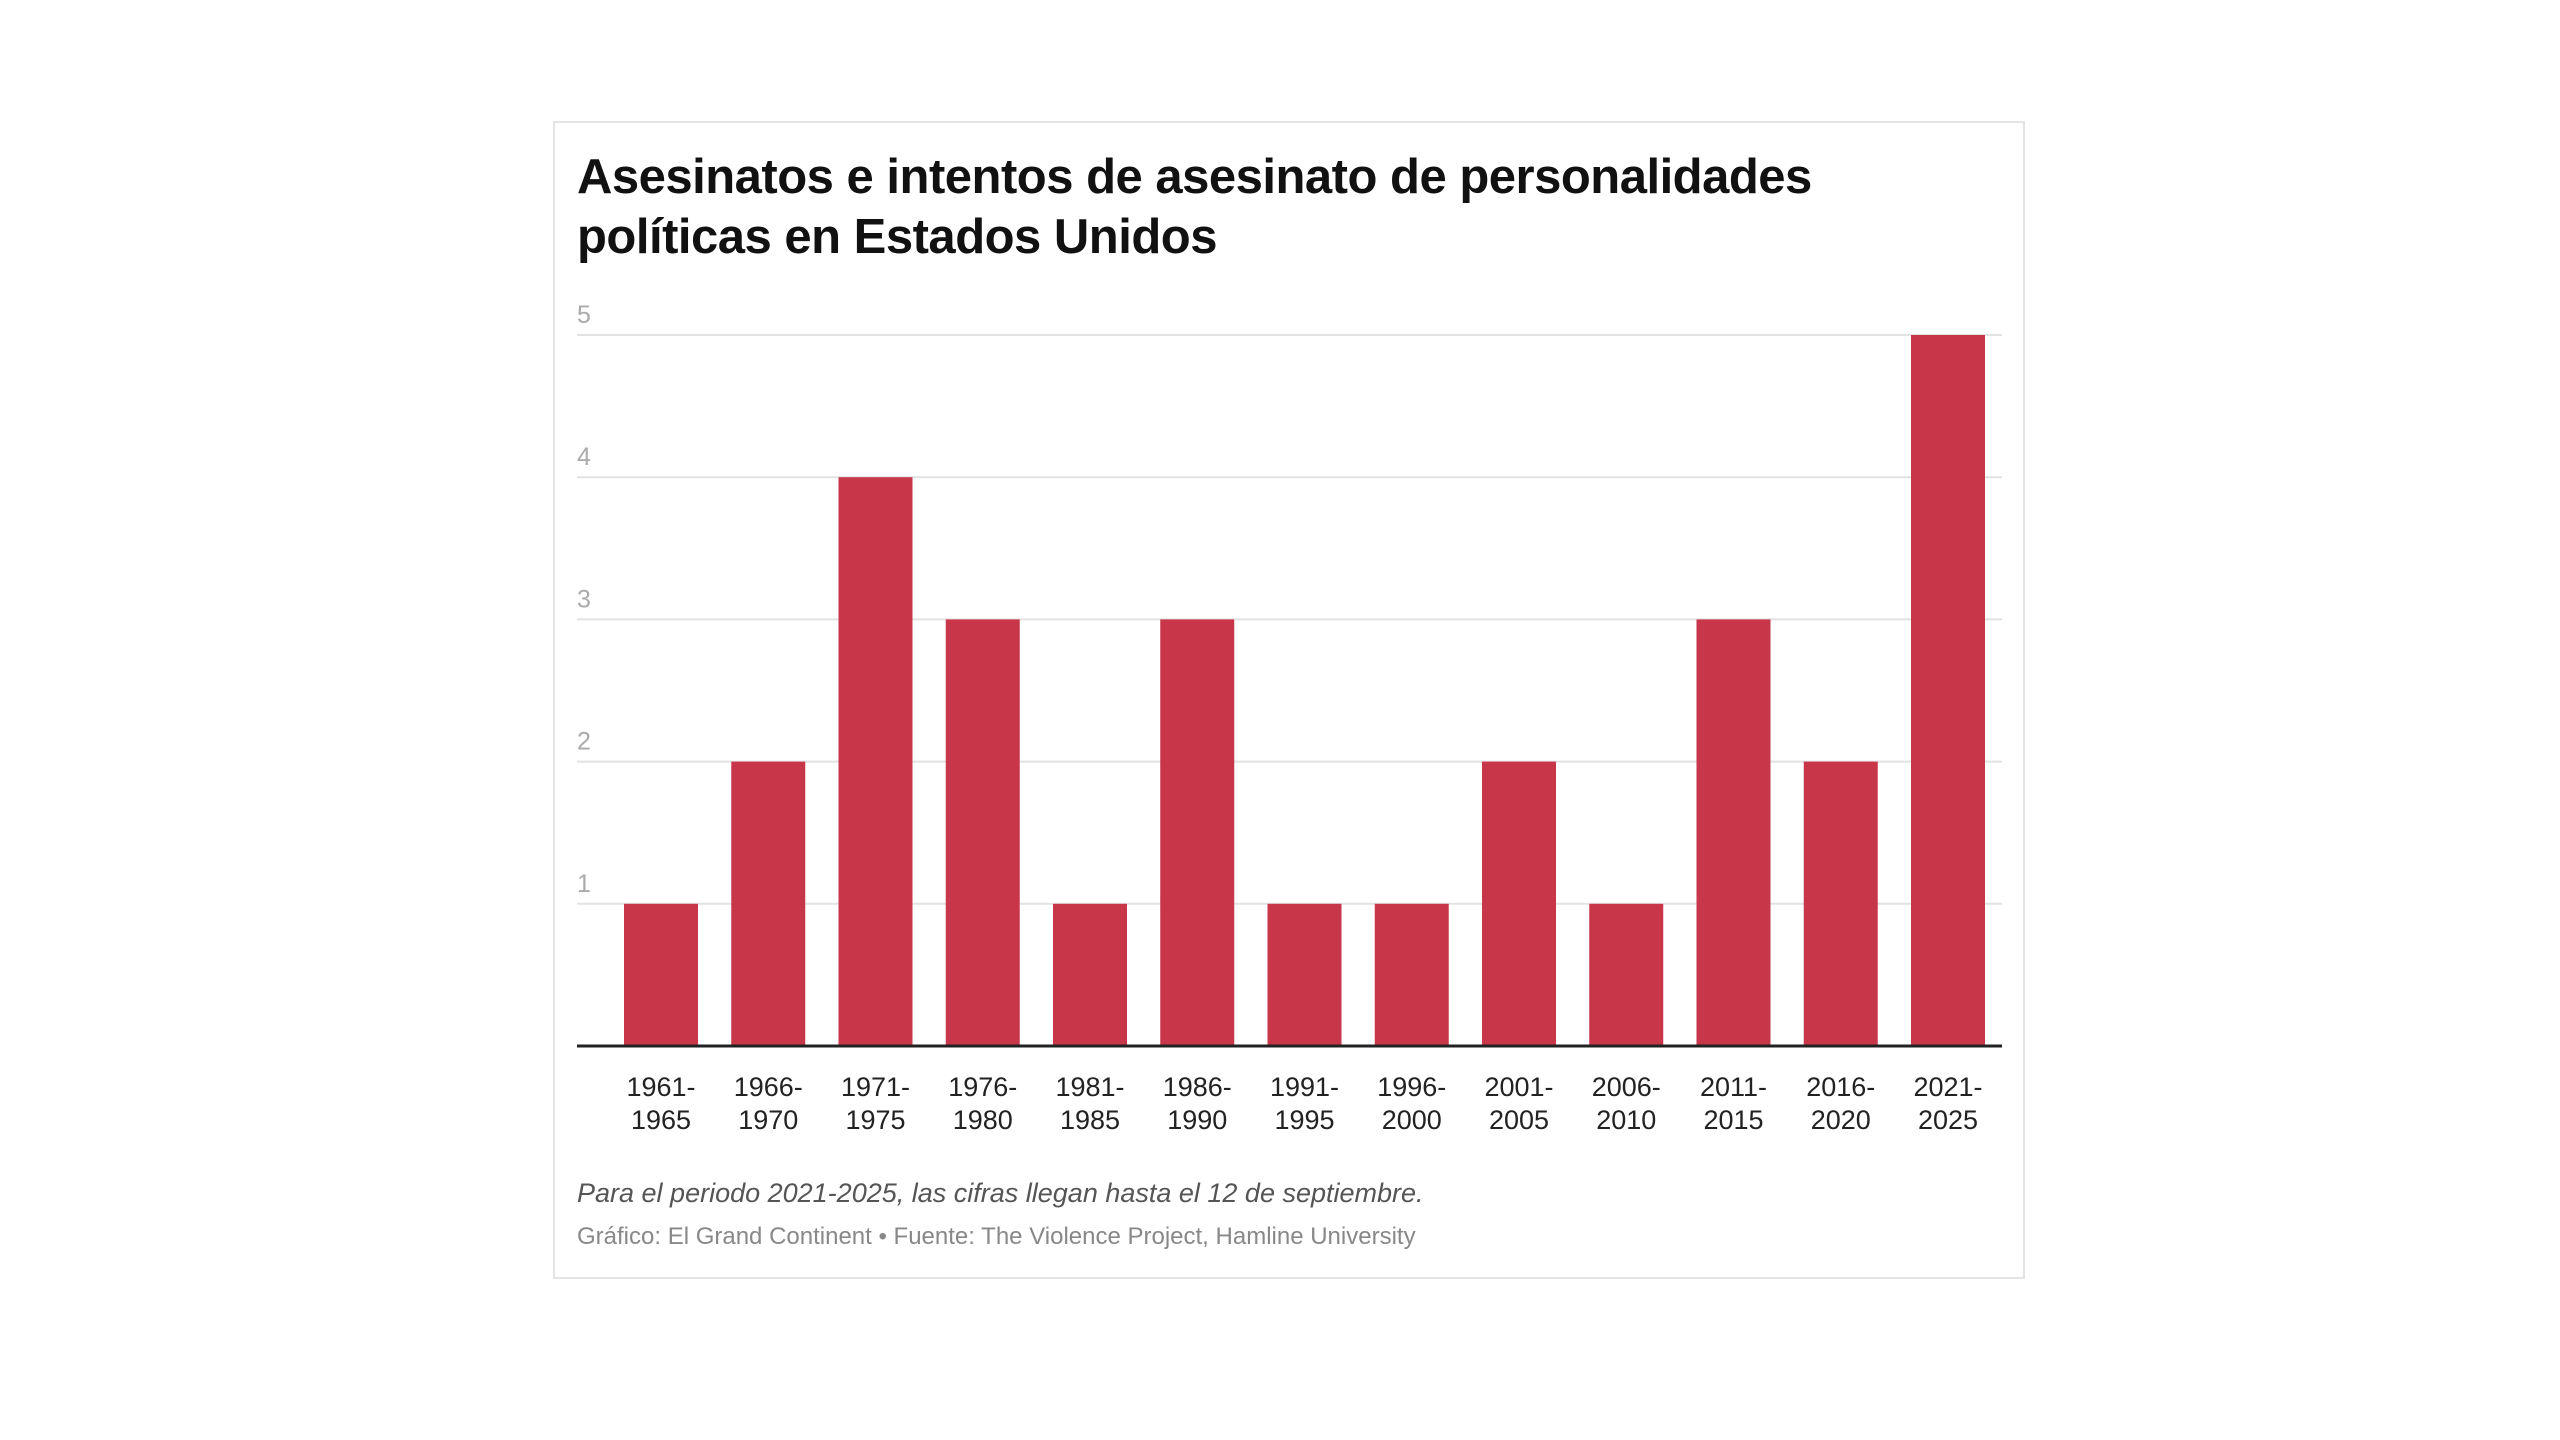 The image size is (2560, 1440). What do you see at coordinates (1090, 1120) in the screenshot?
I see `x-tick-label: 1985` at bounding box center [1090, 1120].